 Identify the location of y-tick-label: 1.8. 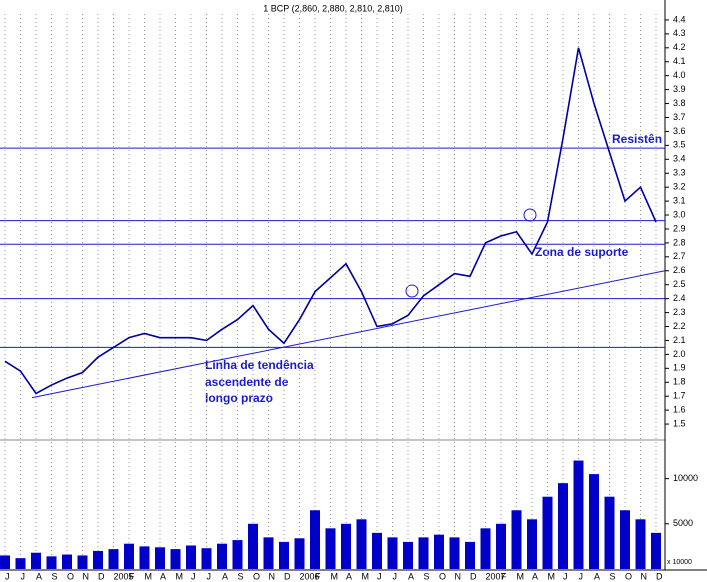
(679, 382).